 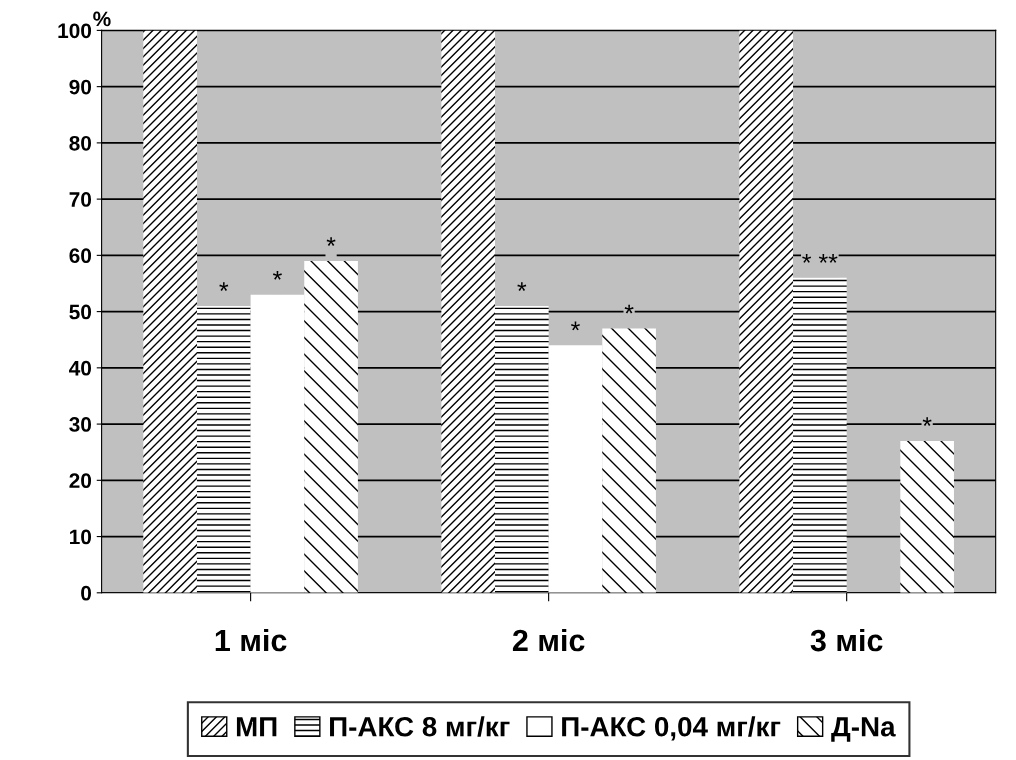 I want to click on legend-label: П-АКС 8 мг/кг, so click(x=420, y=726).